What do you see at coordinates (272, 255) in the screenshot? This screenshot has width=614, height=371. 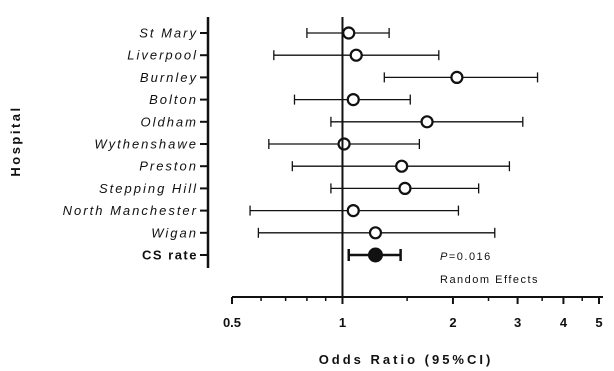 I see `summary-row: CS rate` at bounding box center [272, 255].